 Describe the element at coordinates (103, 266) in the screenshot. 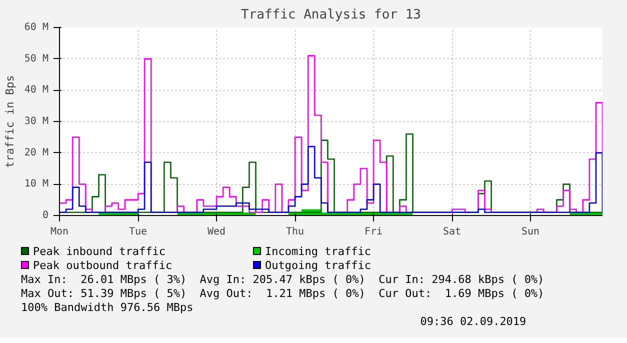

I see `legend-label: Peak outbound traffic` at that location.